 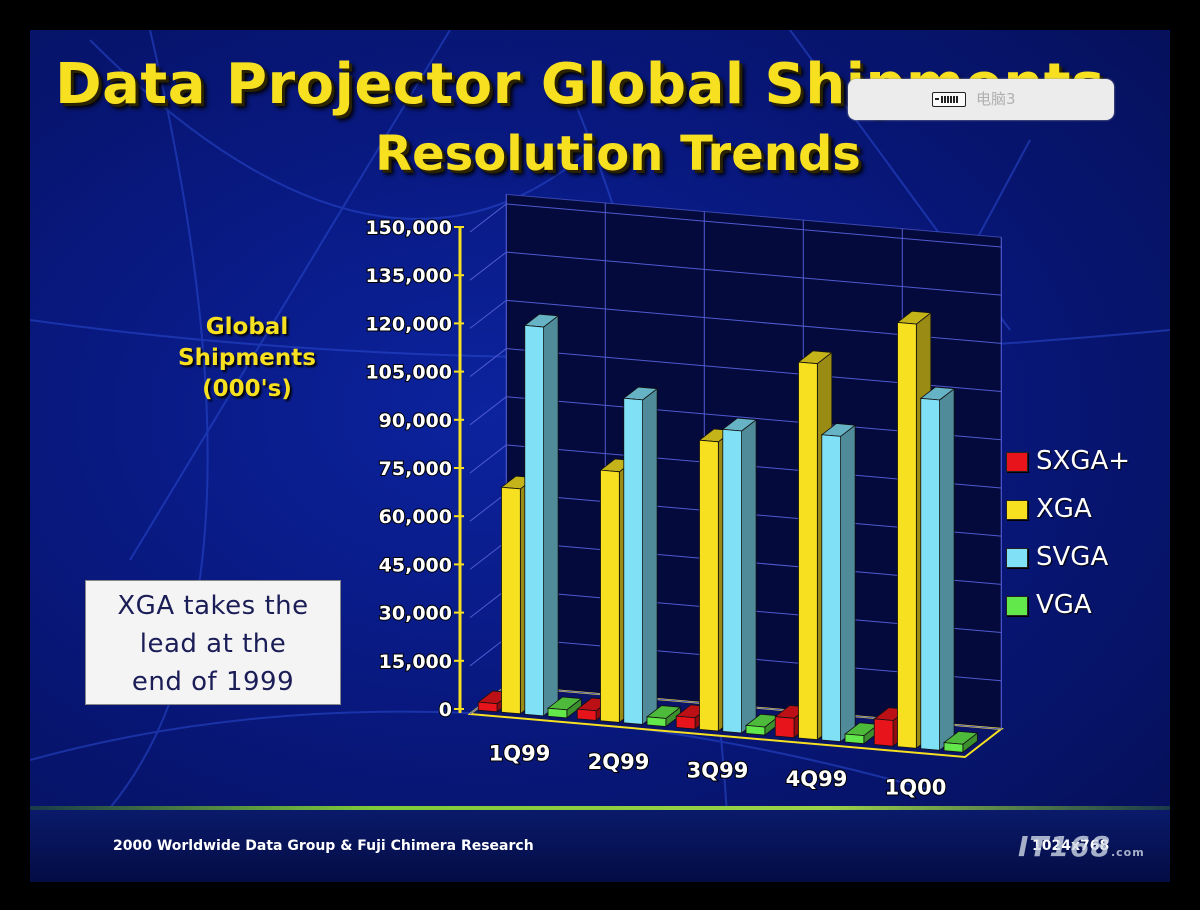 I want to click on footer-divider, so click(x=600, y=808).